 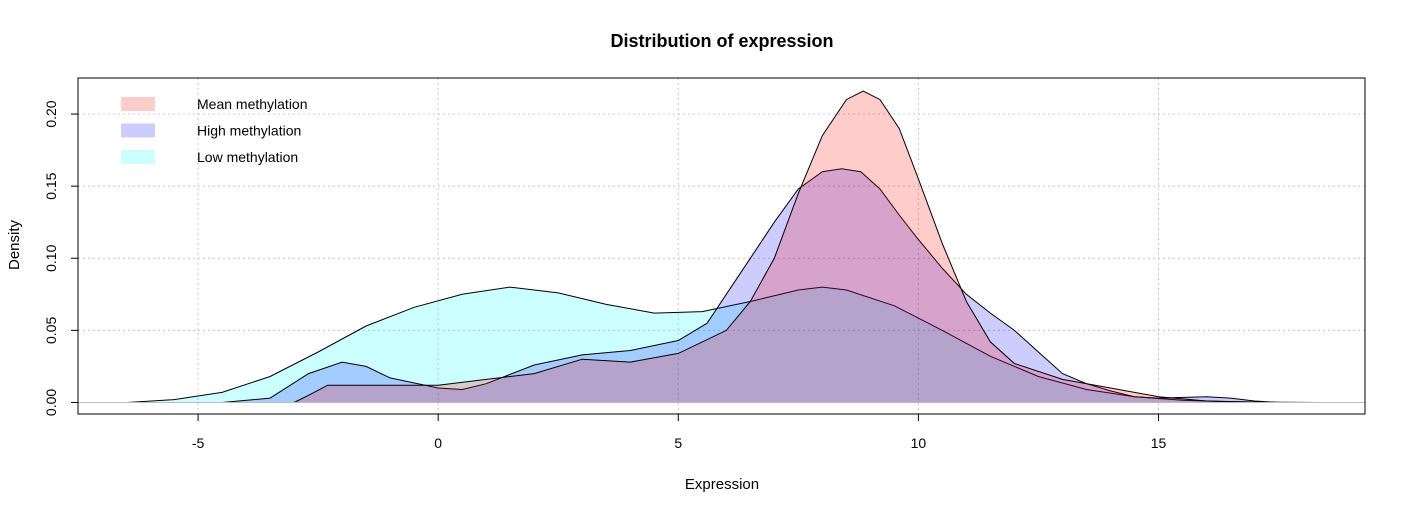 What do you see at coordinates (722, 484) in the screenshot?
I see `x-axis-title: Expression` at bounding box center [722, 484].